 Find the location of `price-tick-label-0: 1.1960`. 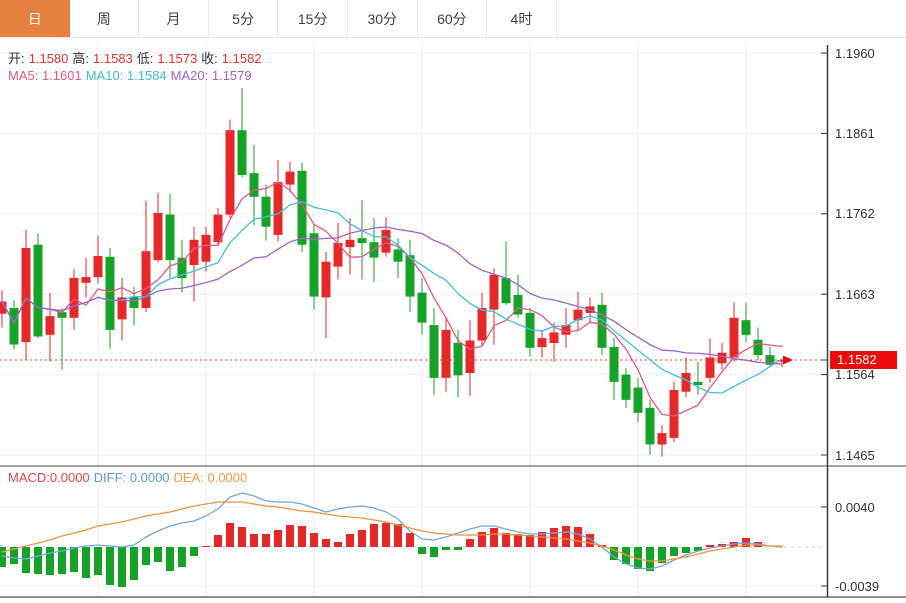

price-tick-label-0: 1.1960 is located at coordinates (855, 53).